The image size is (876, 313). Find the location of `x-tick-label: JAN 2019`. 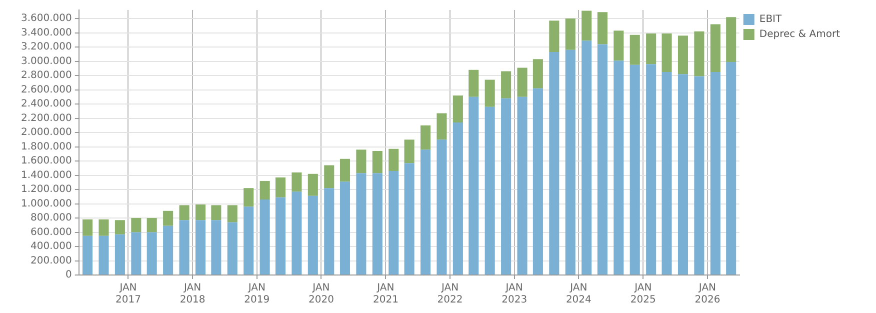

x-tick-label: JAN 2019 is located at coordinates (257, 294).